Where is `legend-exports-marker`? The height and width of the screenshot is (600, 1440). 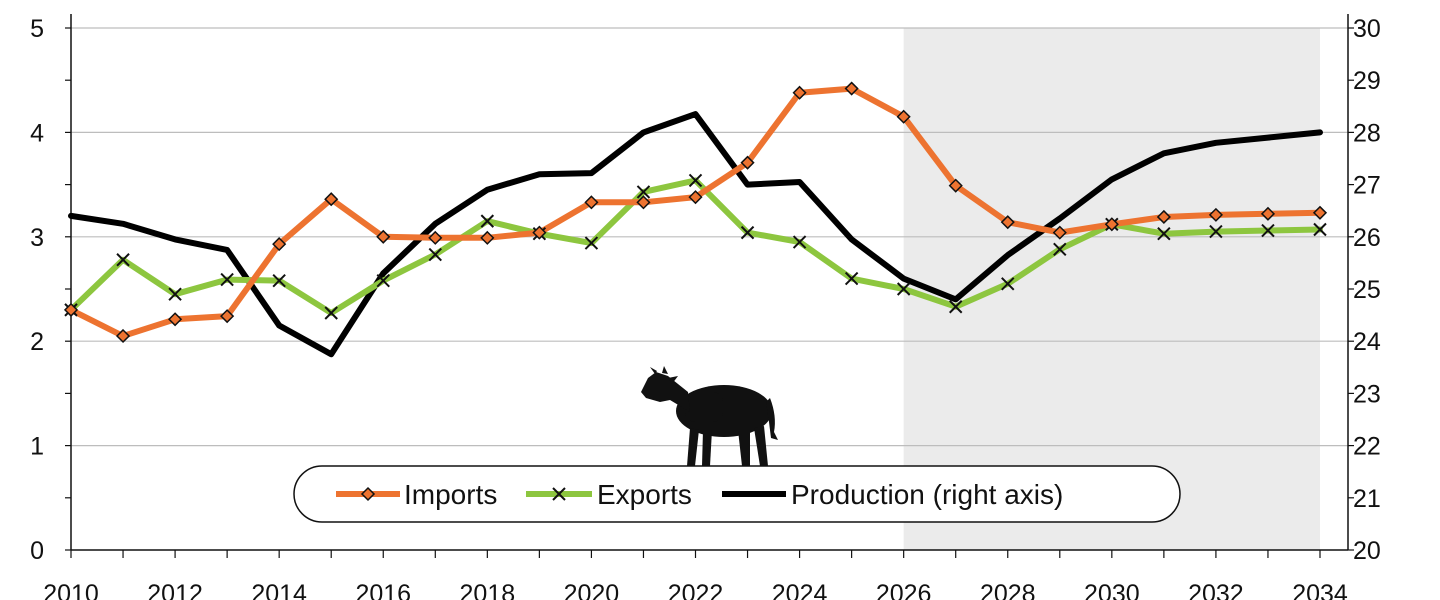 legend-exports-marker is located at coordinates (559, 494).